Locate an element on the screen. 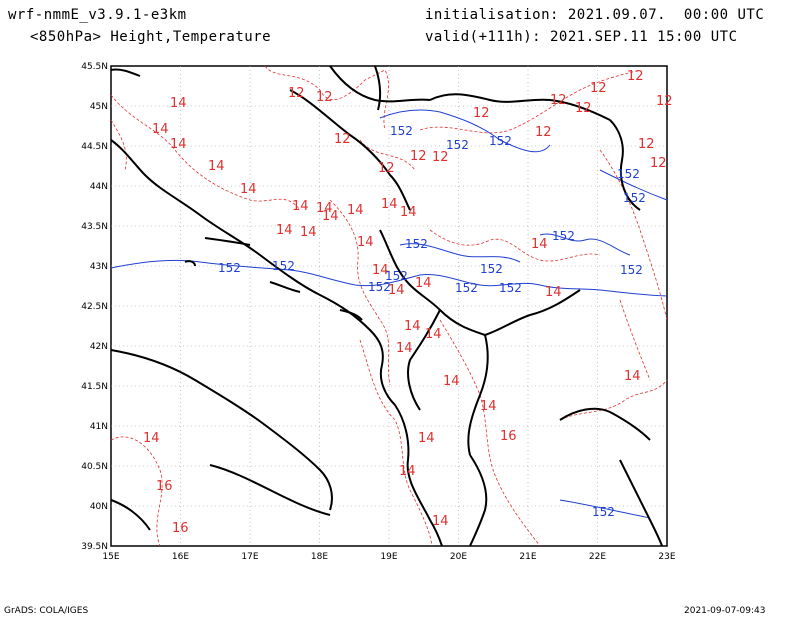  latitude-tick-label: 42N is located at coordinates (99, 347).